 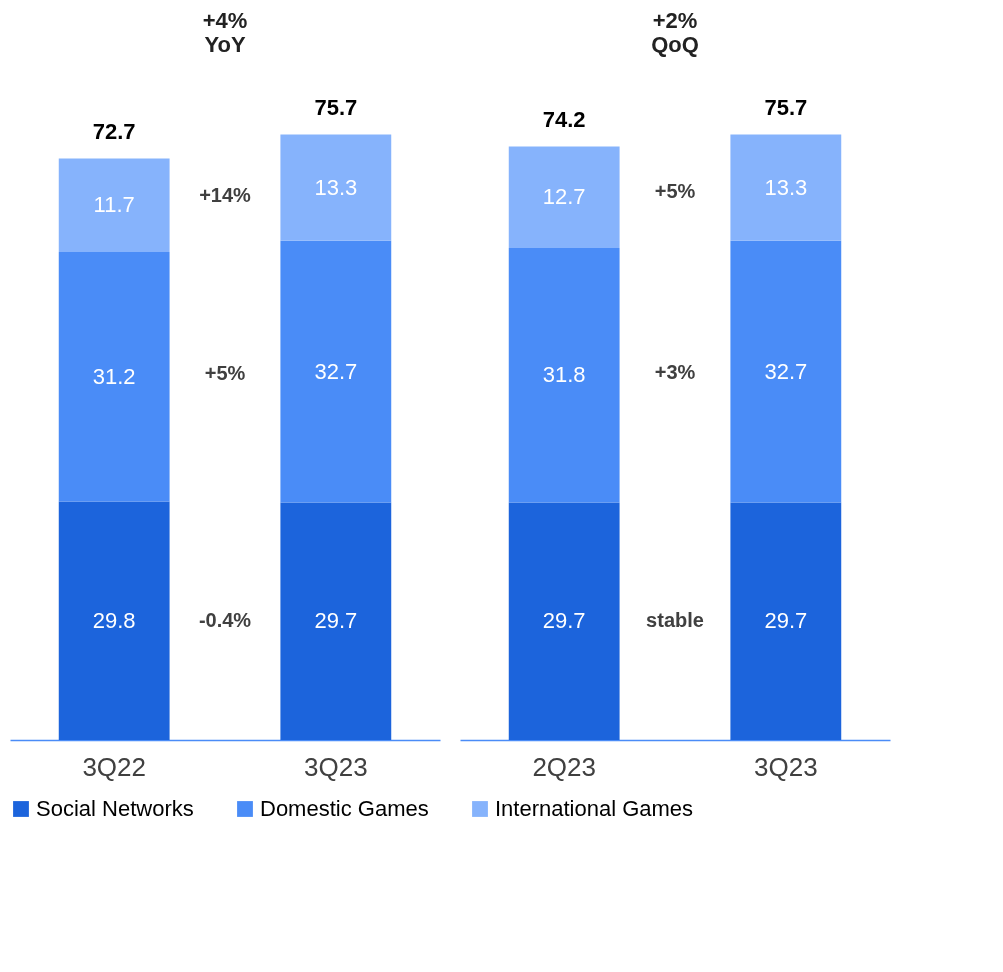 I want to click on data-label: 31.8, so click(x=564, y=375).